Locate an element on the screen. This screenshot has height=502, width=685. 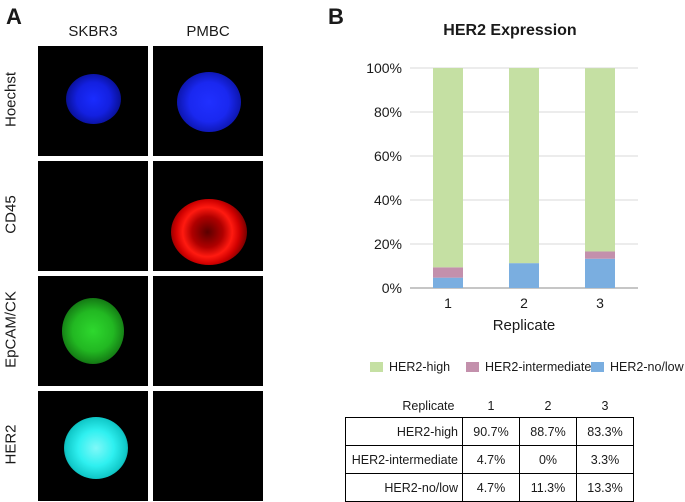
panel-b-label: B is located at coordinates (336, 16).